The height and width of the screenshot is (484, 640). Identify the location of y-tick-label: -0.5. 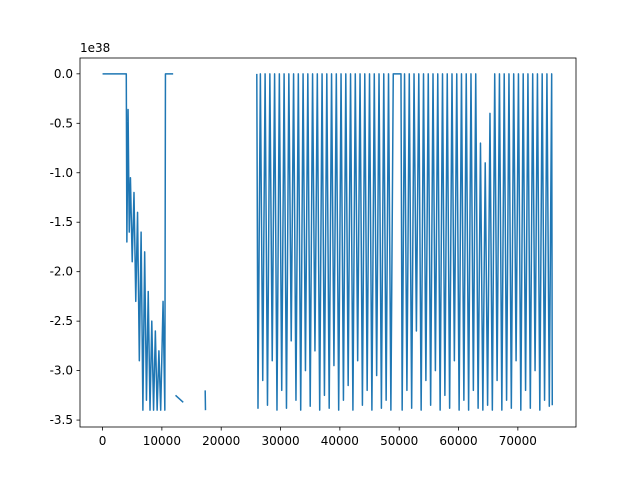
(61, 123).